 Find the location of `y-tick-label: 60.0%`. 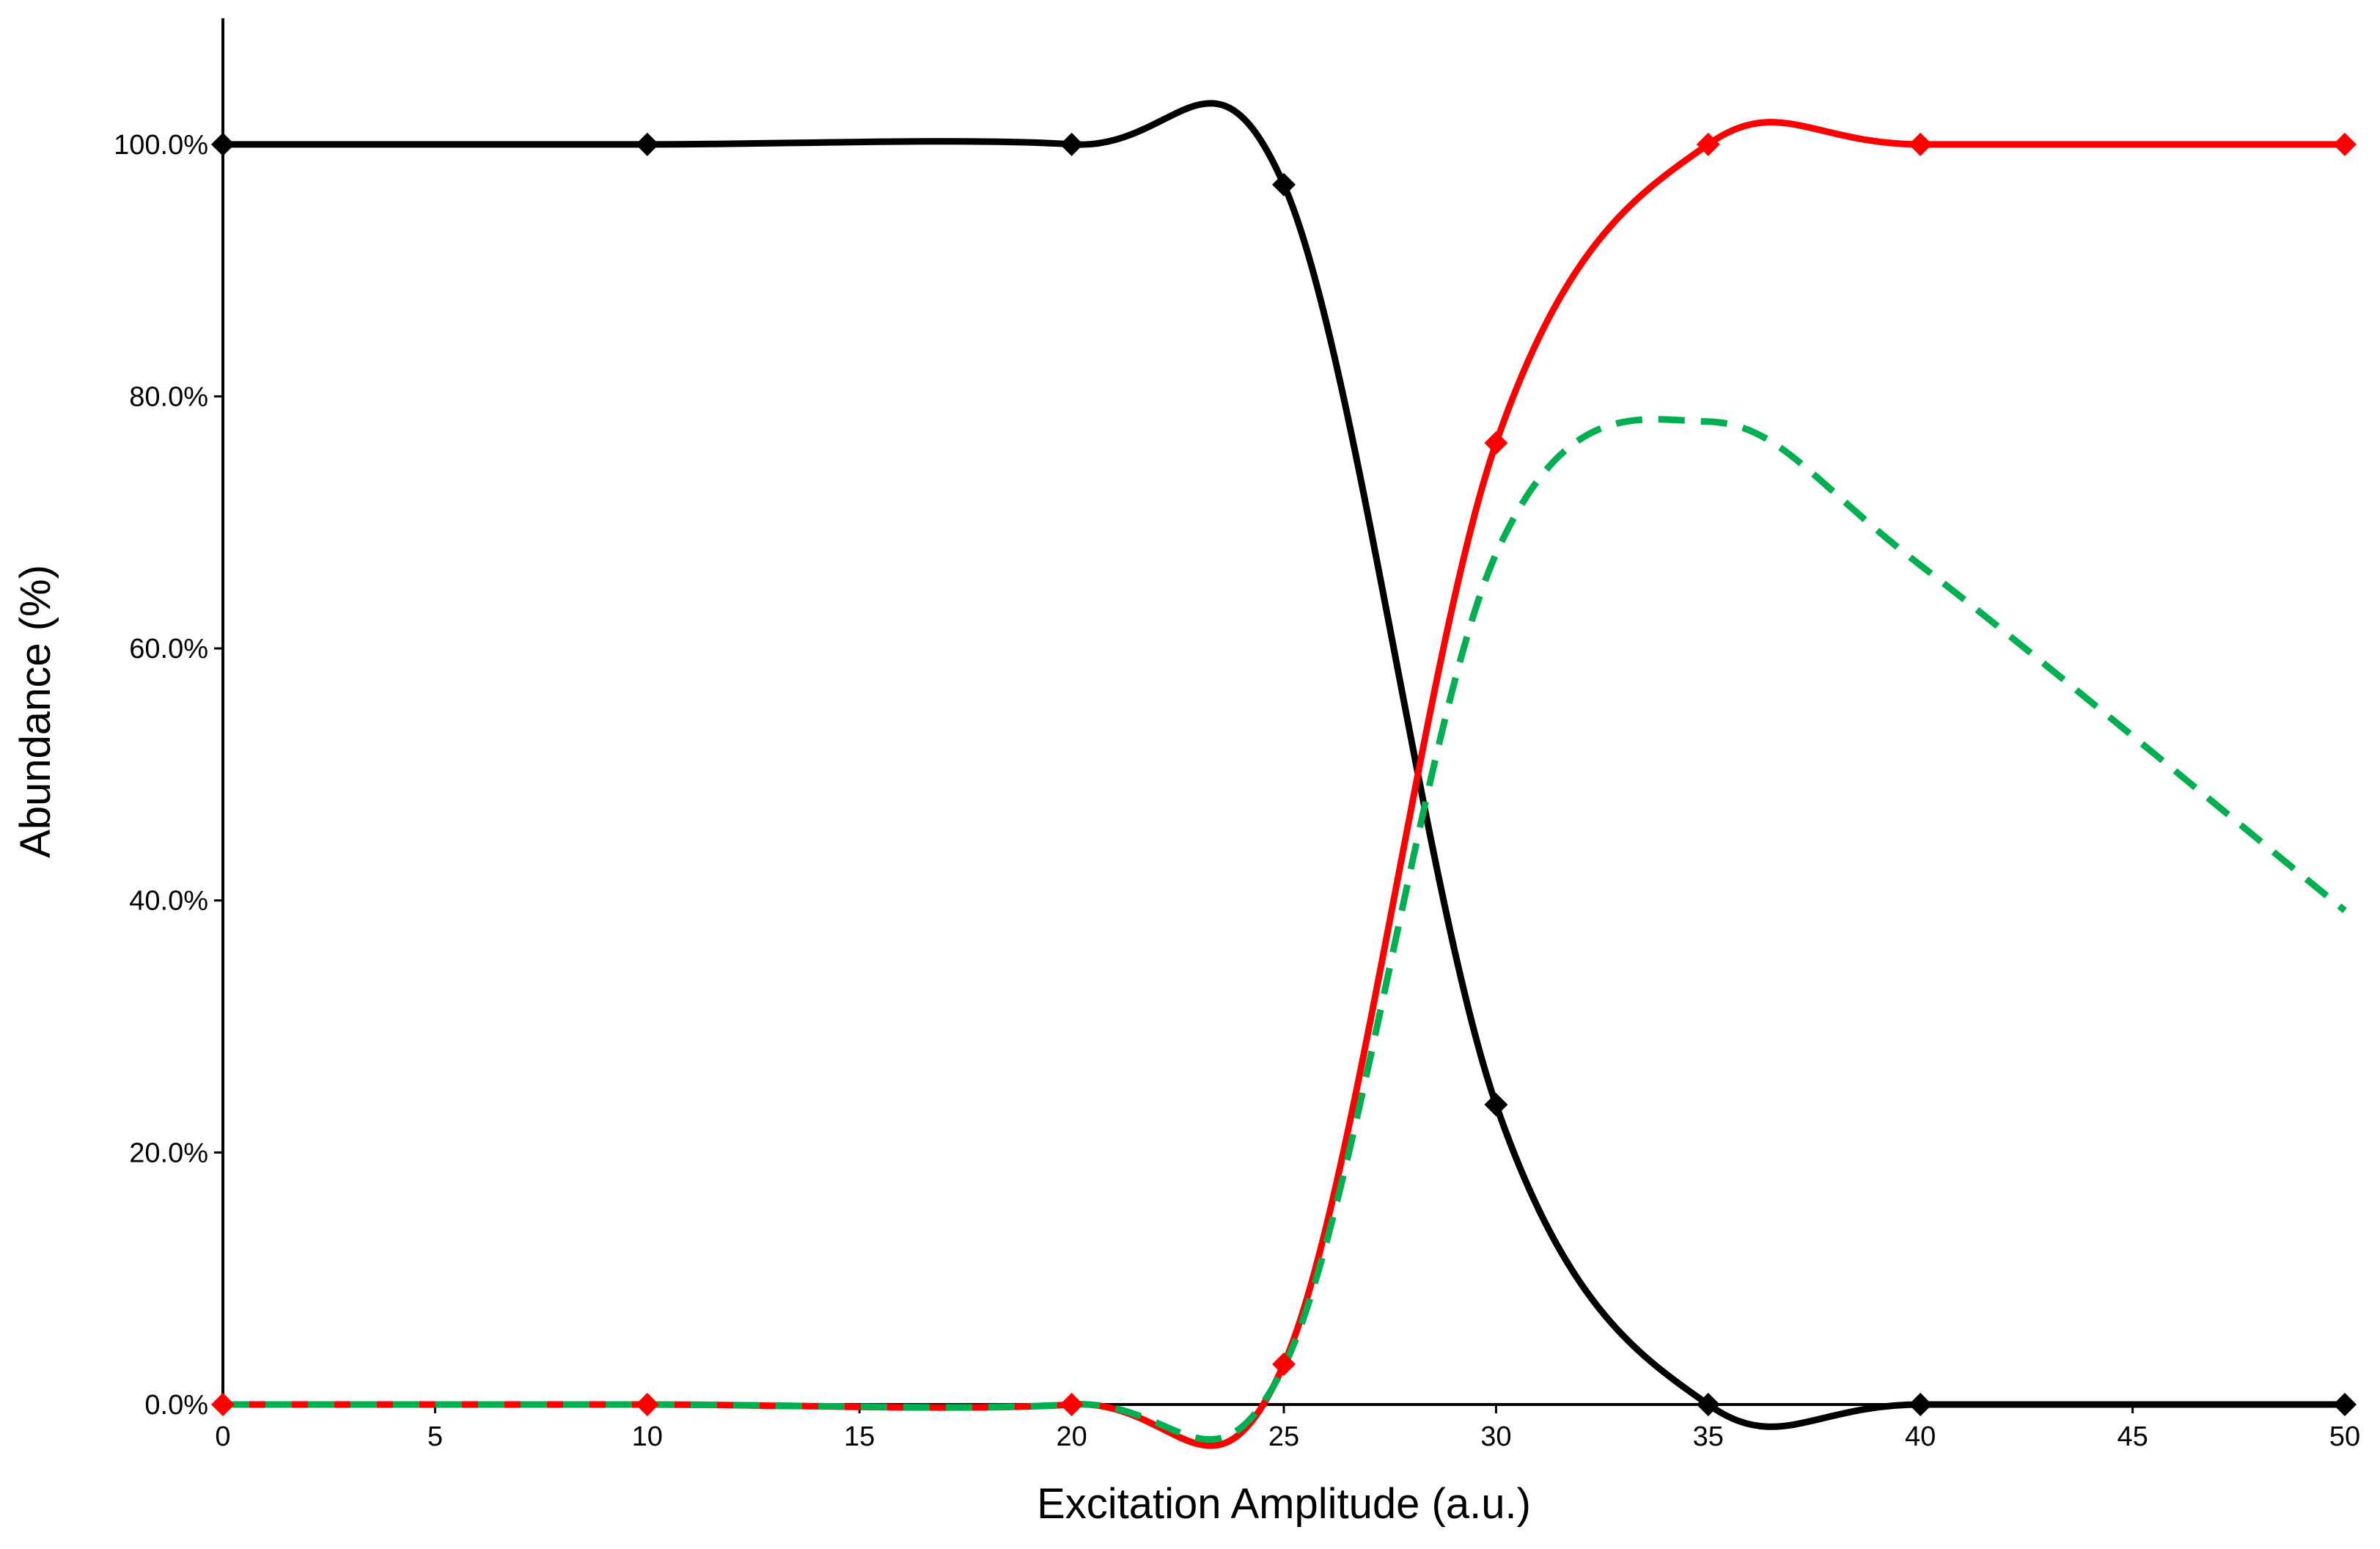

y-tick-label: 60.0% is located at coordinates (168, 649).